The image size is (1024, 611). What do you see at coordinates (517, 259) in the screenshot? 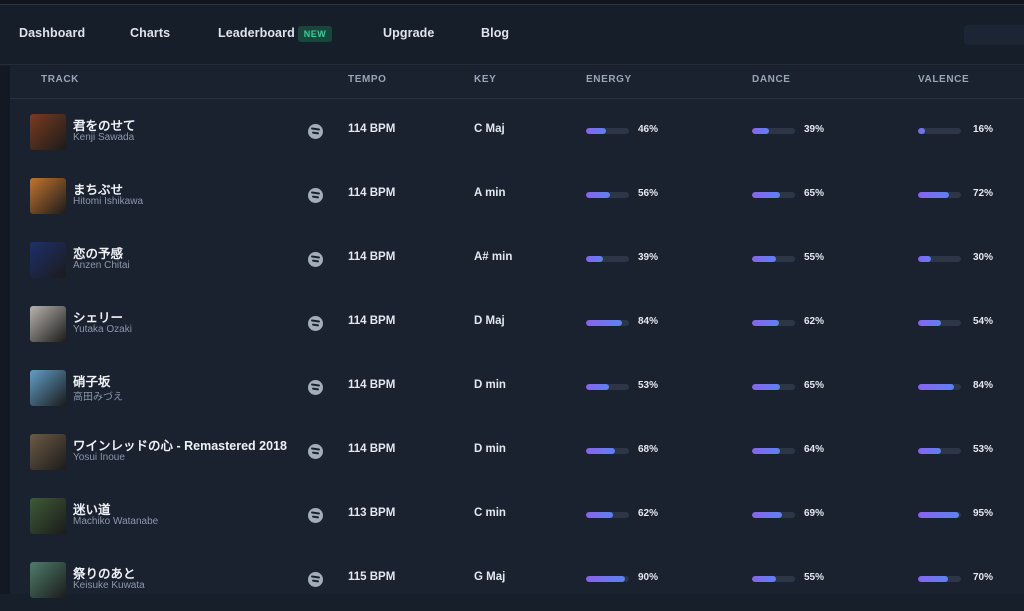
I see `table-row: 恋の予感 Anzen Chitai 114 BPM A# min 39% 55% 30%` at bounding box center [517, 259].